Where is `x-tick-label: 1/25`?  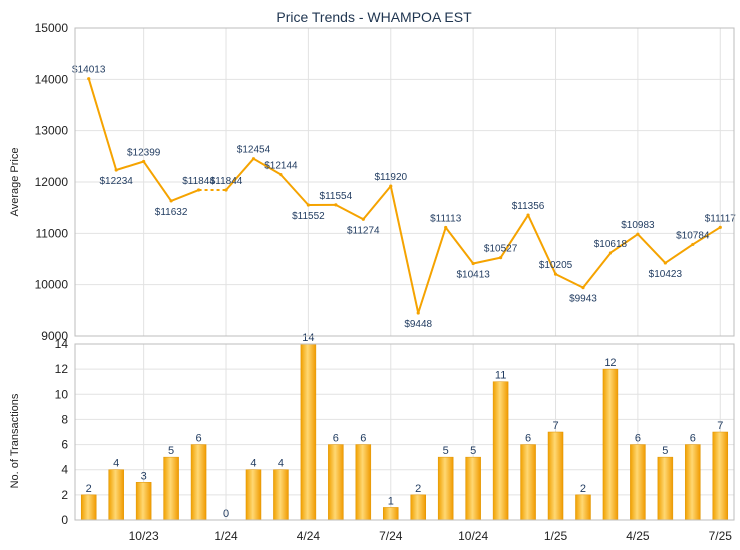 x-tick-label: 1/25 is located at coordinates (556, 536).